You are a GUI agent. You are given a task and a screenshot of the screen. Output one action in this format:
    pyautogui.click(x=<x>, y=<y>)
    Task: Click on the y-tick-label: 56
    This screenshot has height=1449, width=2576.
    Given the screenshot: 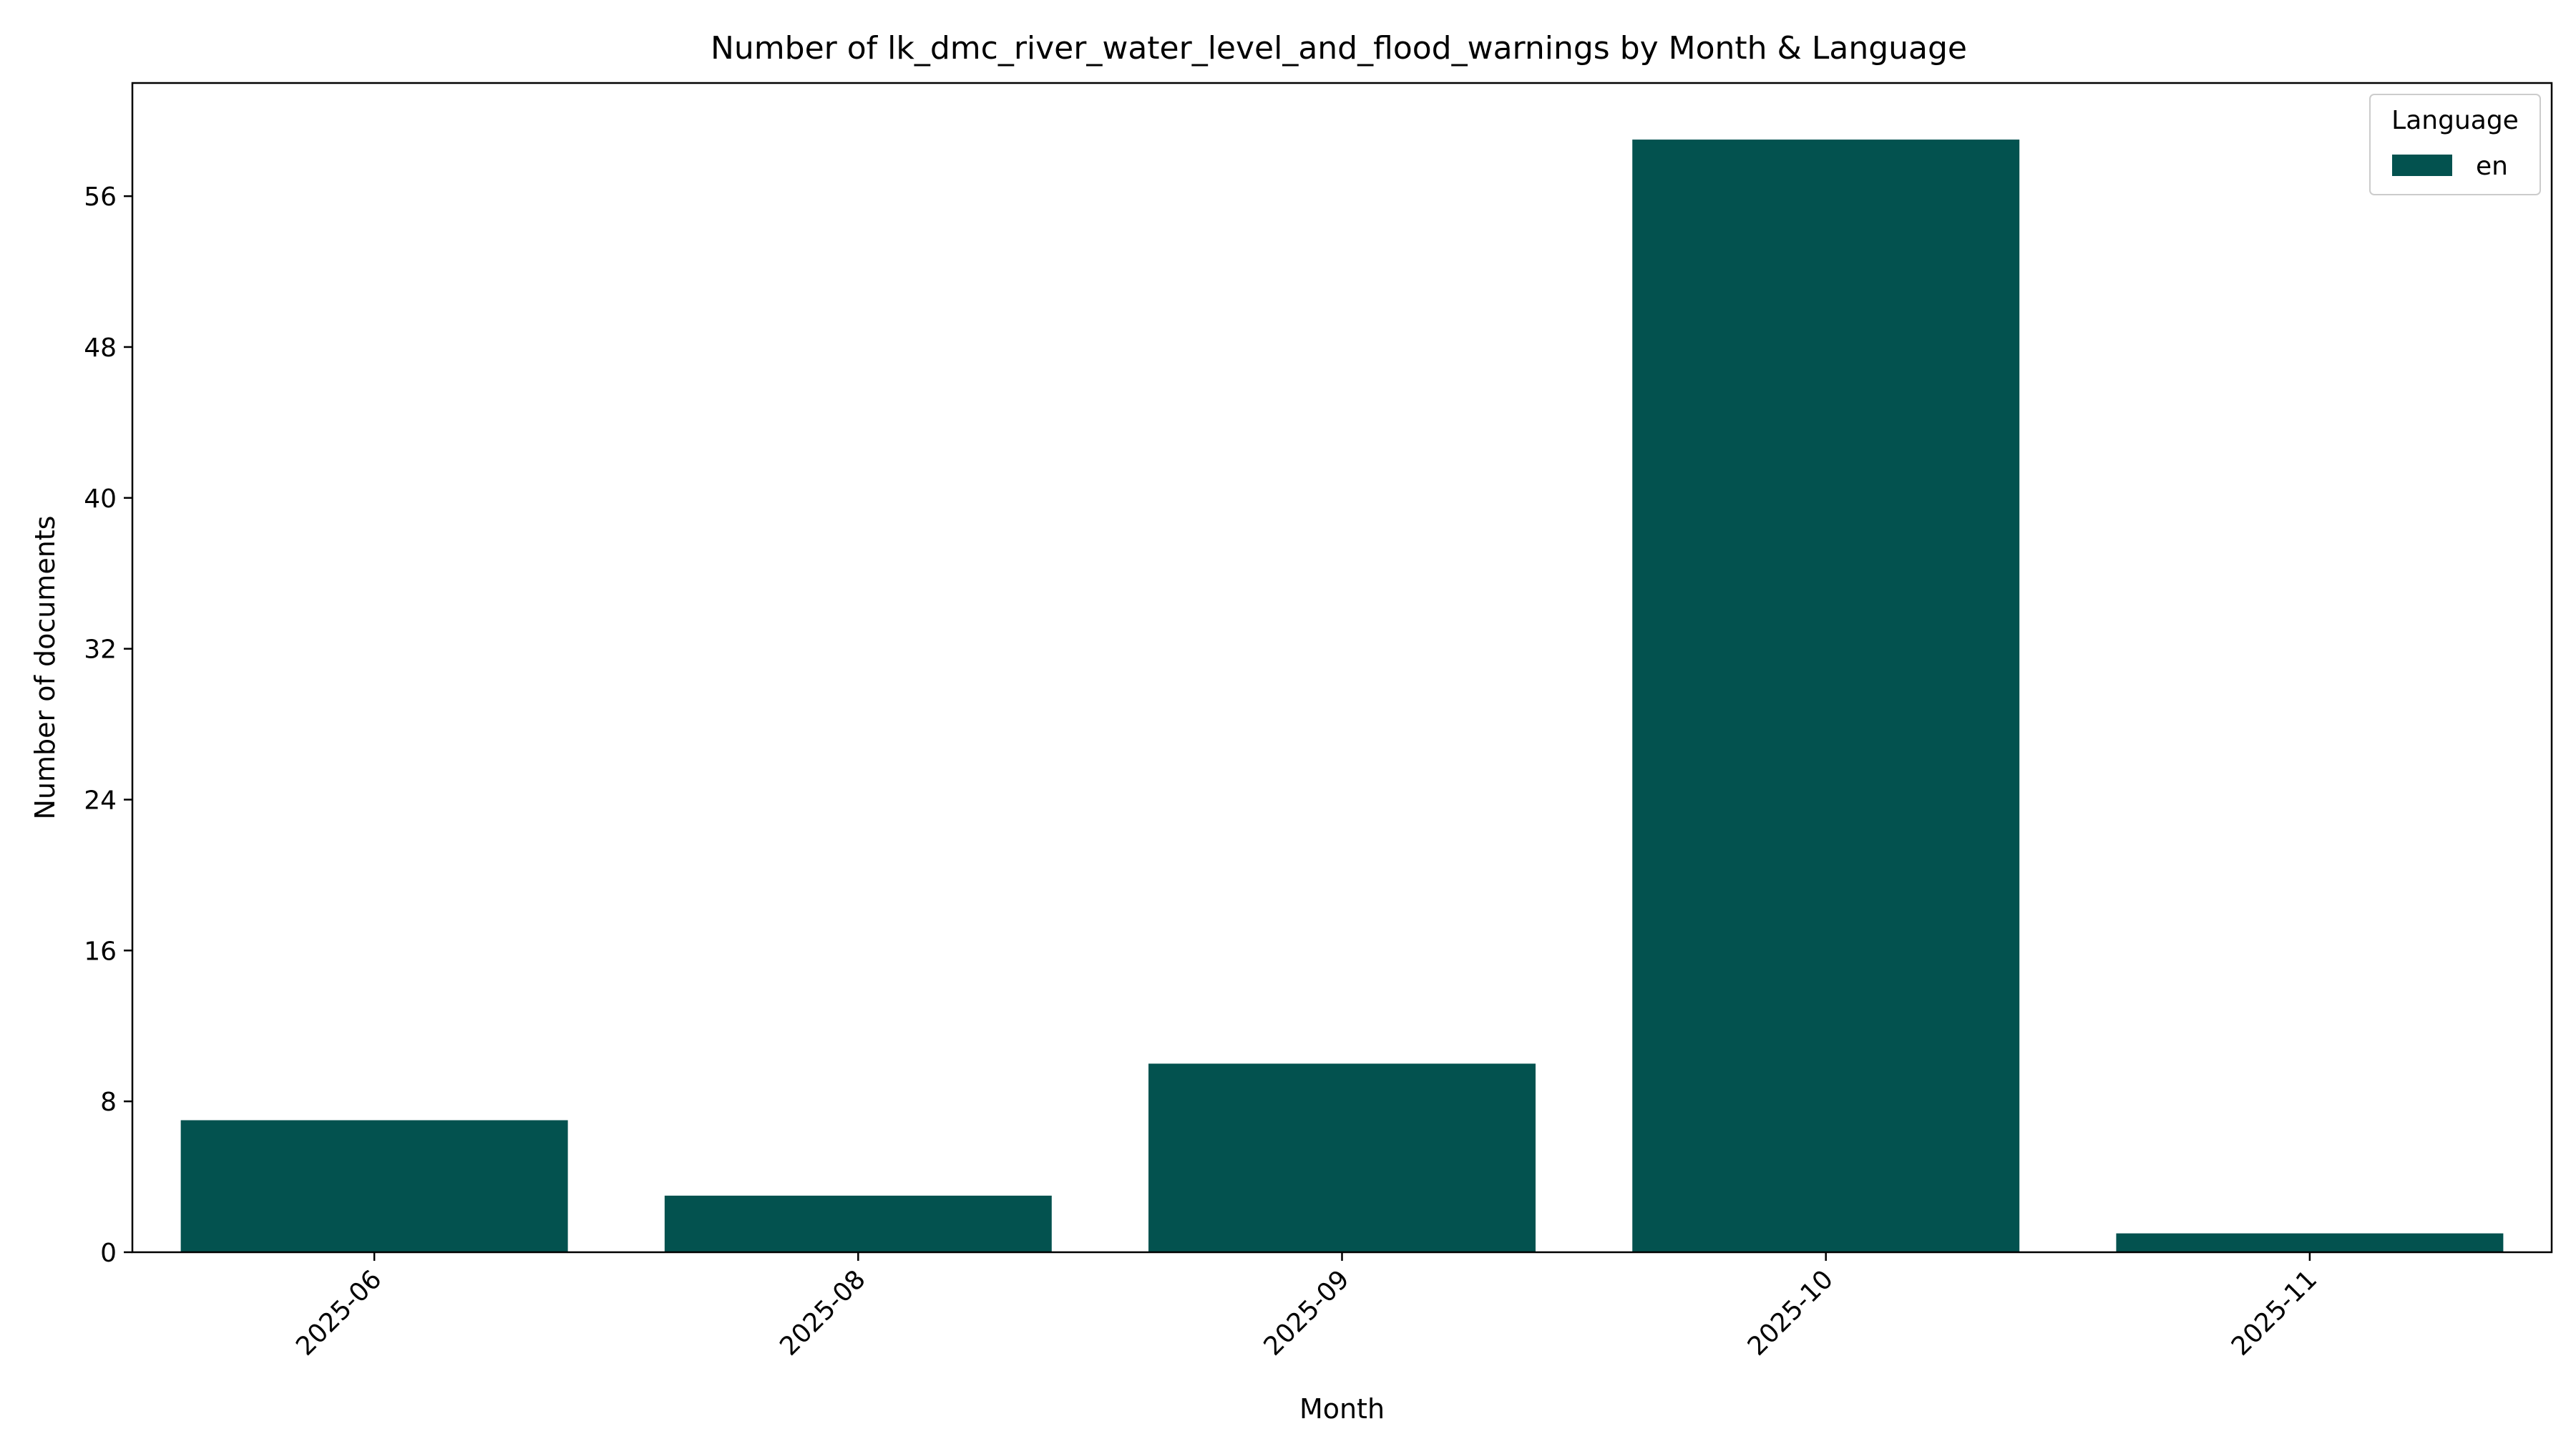 What is the action you would take?
    pyautogui.click(x=100, y=197)
    